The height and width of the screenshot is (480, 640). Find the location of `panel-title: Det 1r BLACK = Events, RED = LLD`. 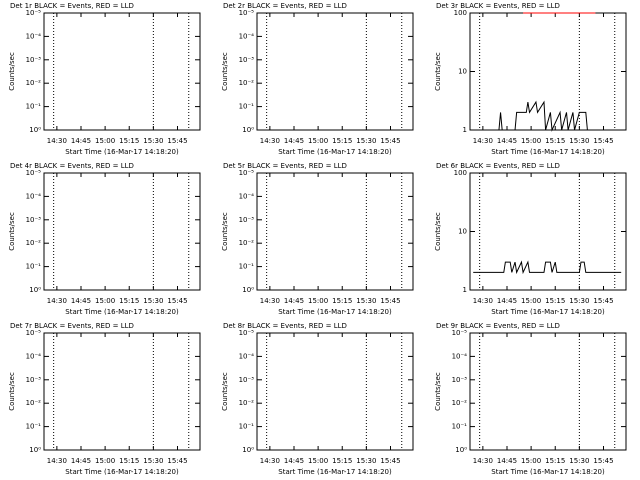

panel-title: Det 1r BLACK = Events, RED = LLD is located at coordinates (72, 6).